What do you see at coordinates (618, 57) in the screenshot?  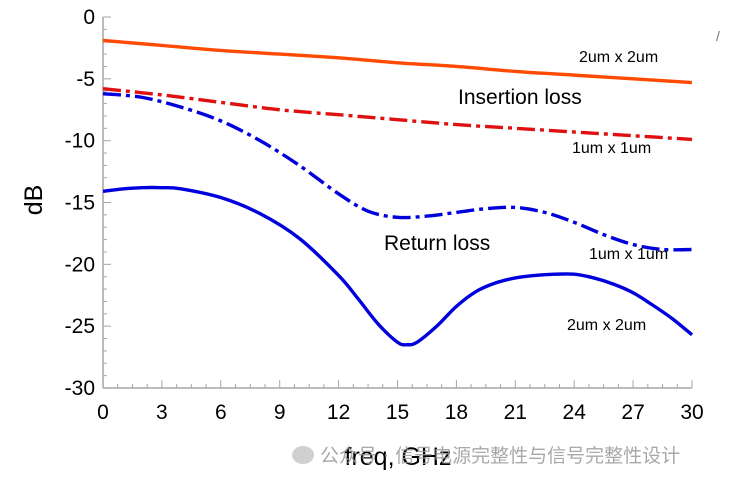 I see `label-il-2um: 2um x 2um` at bounding box center [618, 57].